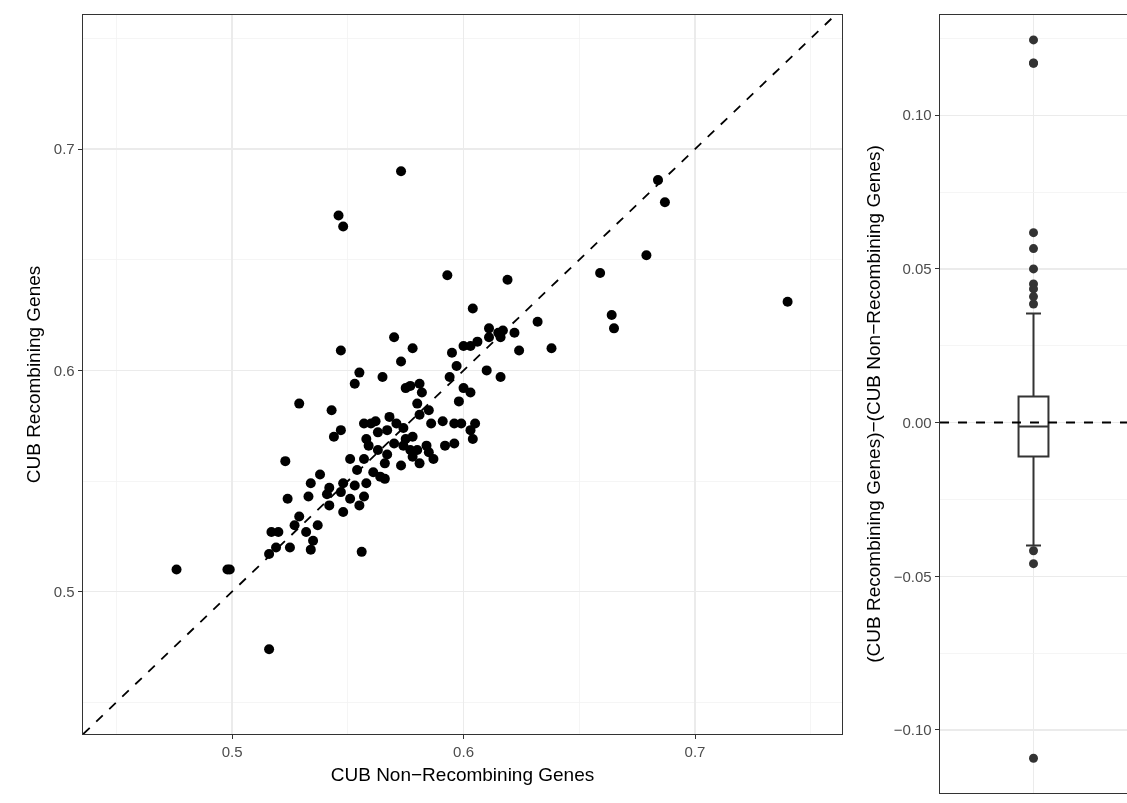 The height and width of the screenshot is (803, 1127). I want to click on x-axis-title: CUB Non−Recombining Genes, so click(462, 774).